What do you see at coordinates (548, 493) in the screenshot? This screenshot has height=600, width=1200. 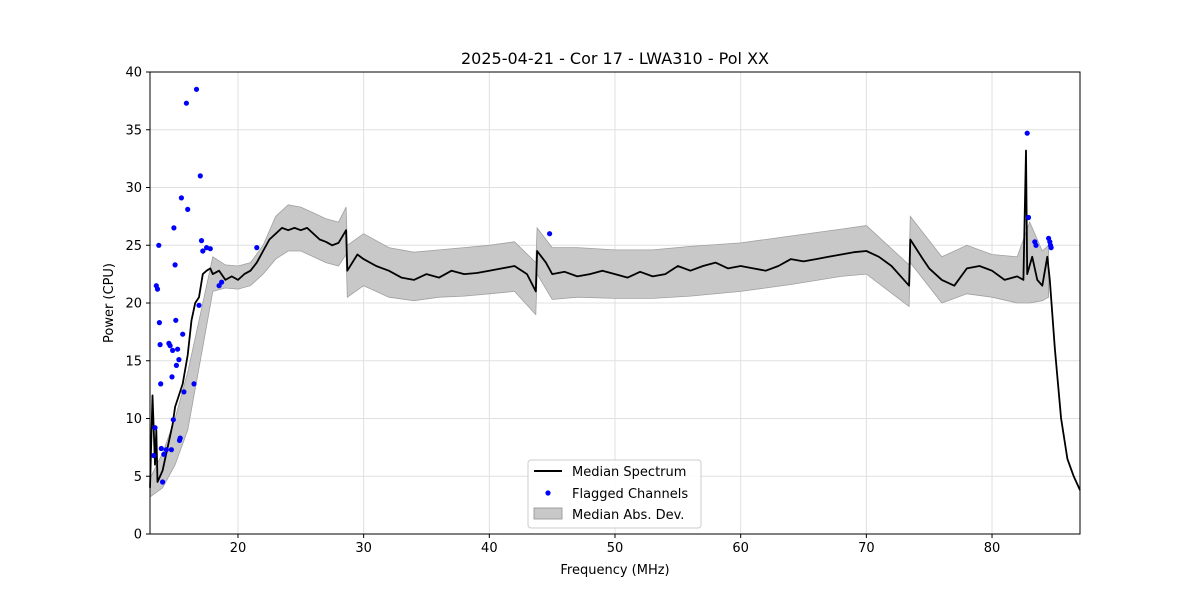 I see `legend-flagged-swatch` at bounding box center [548, 493].